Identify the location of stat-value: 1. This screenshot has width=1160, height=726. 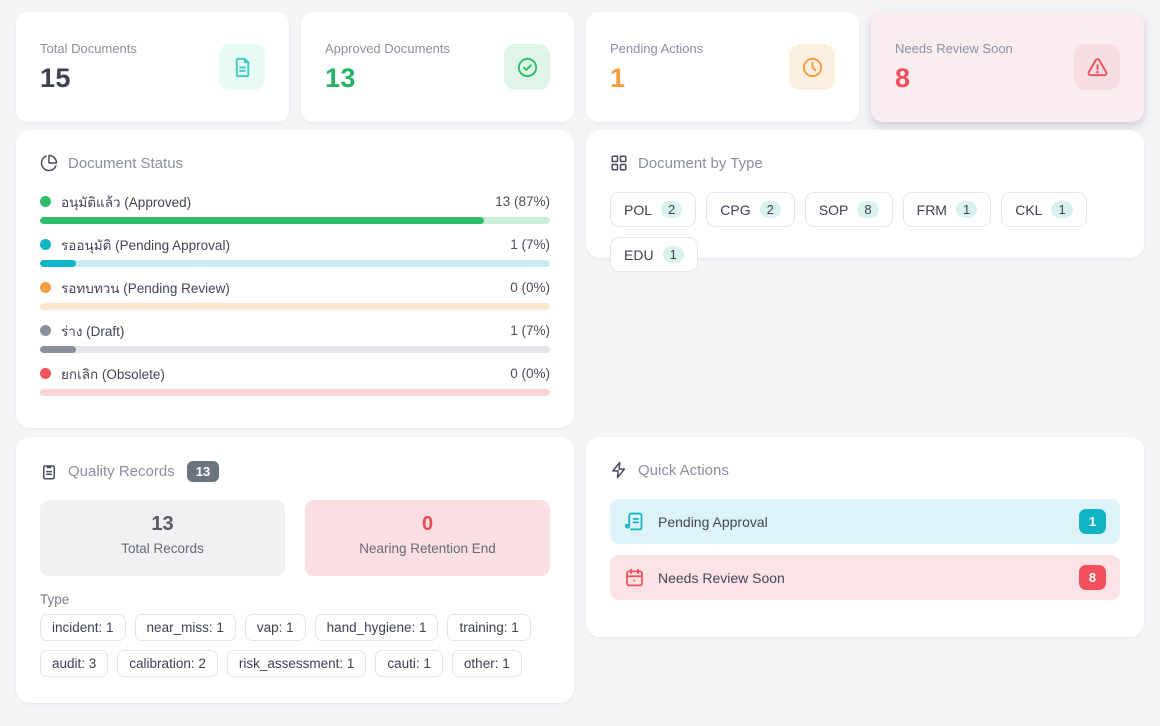
(618, 77).